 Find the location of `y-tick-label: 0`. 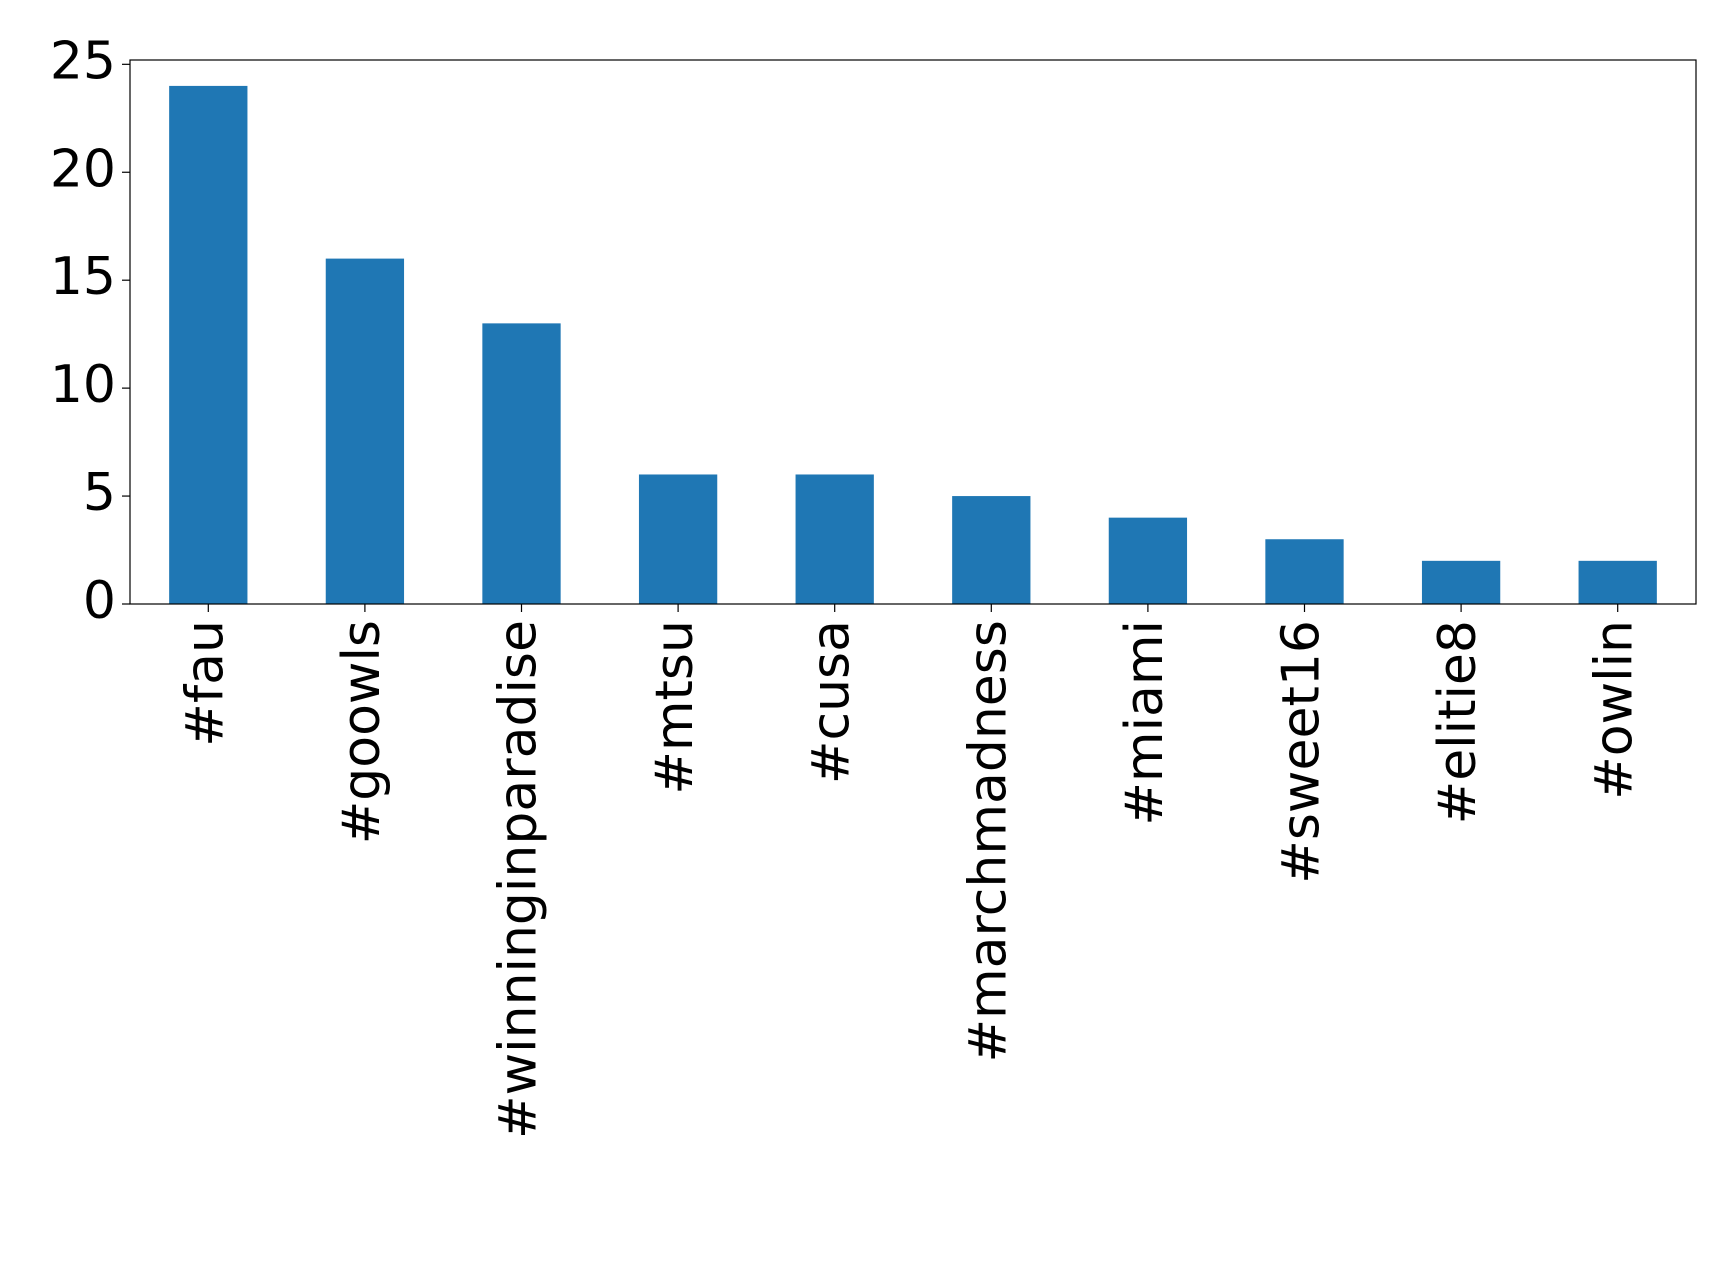

y-tick-label: 0 is located at coordinates (99, 601).